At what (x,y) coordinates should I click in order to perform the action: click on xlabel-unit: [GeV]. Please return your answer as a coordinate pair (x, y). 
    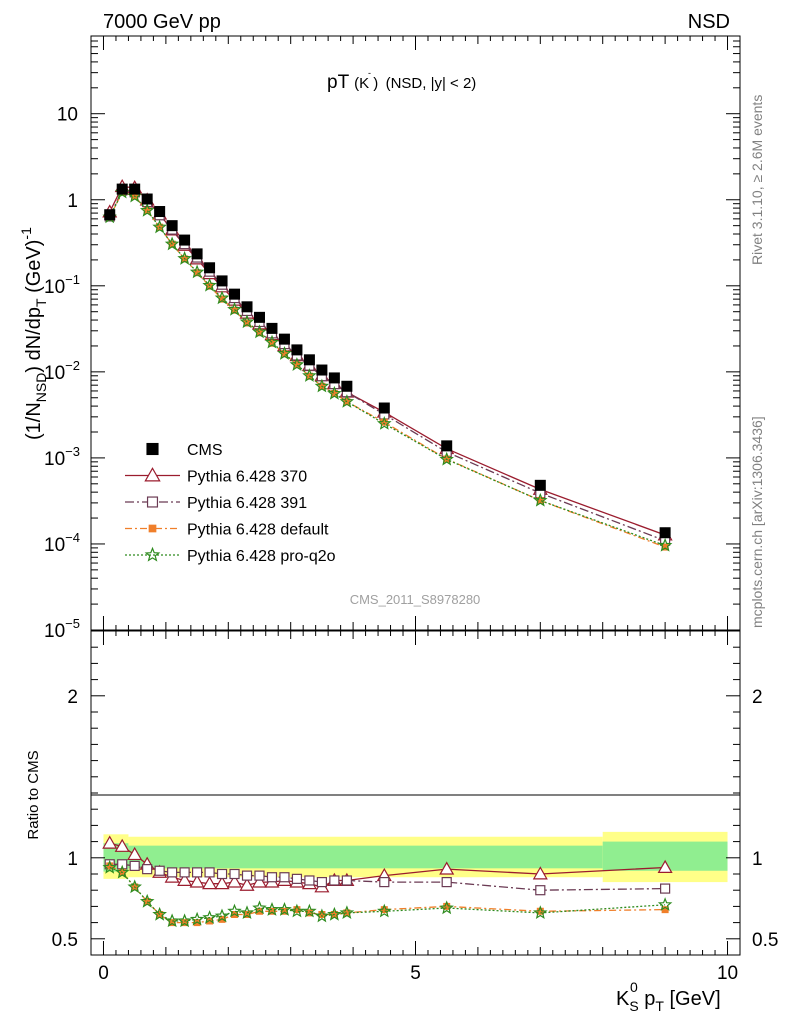
    Looking at the image, I should click on (692, 999).